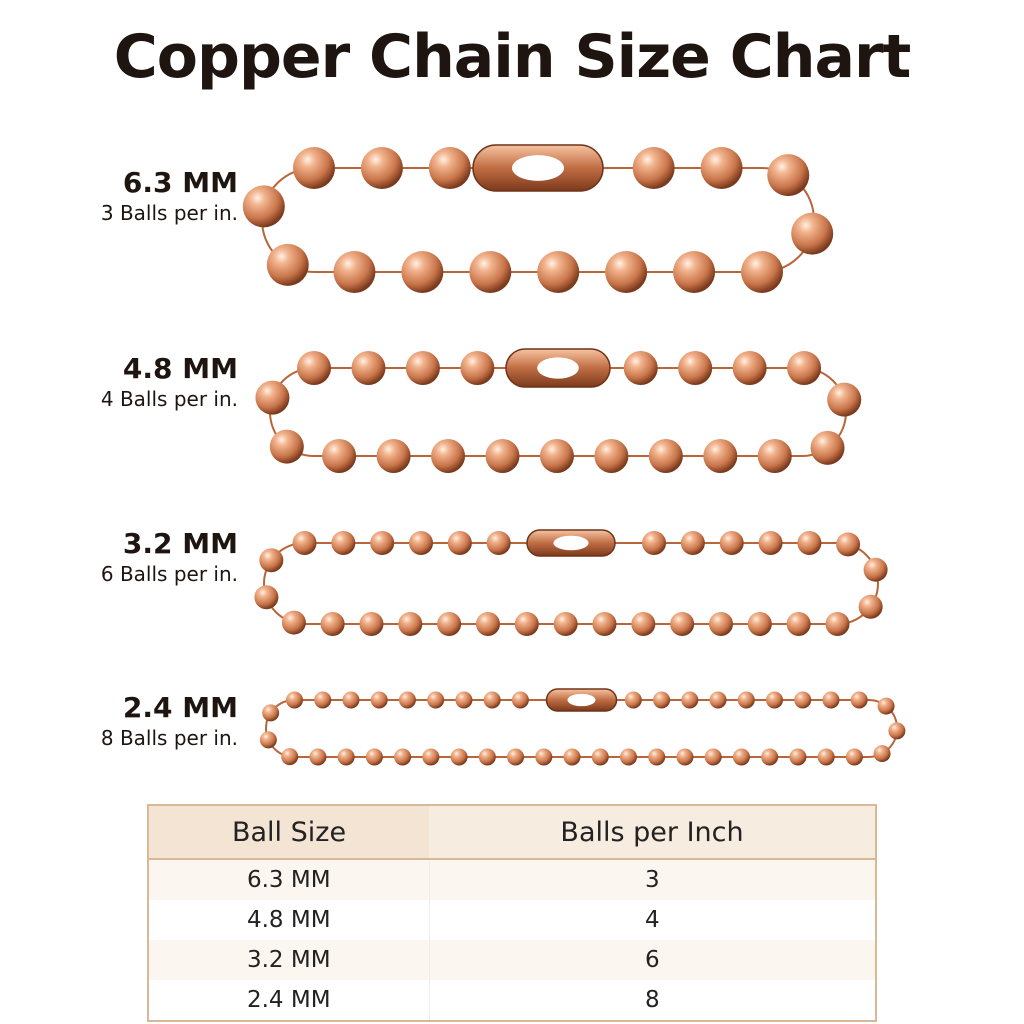  What do you see at coordinates (180, 543) in the screenshot?
I see `chain-size: 3.2 MM` at bounding box center [180, 543].